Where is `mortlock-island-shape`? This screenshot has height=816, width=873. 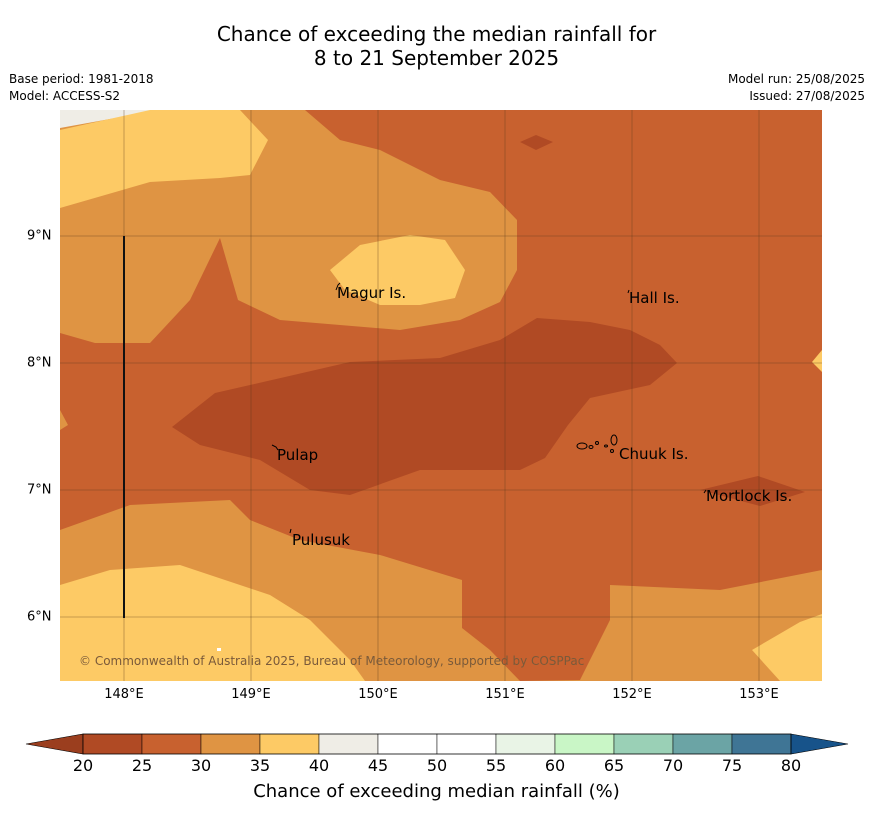 mortlock-island-shape is located at coordinates (705, 491).